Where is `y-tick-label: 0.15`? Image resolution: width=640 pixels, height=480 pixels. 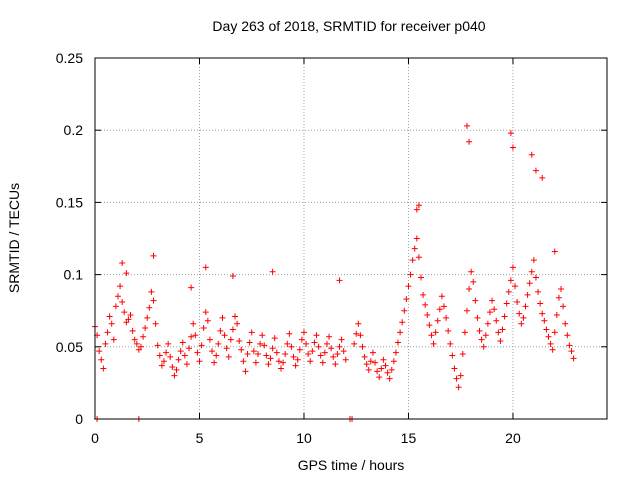 y-tick-label: 0.15 is located at coordinates (69, 202).